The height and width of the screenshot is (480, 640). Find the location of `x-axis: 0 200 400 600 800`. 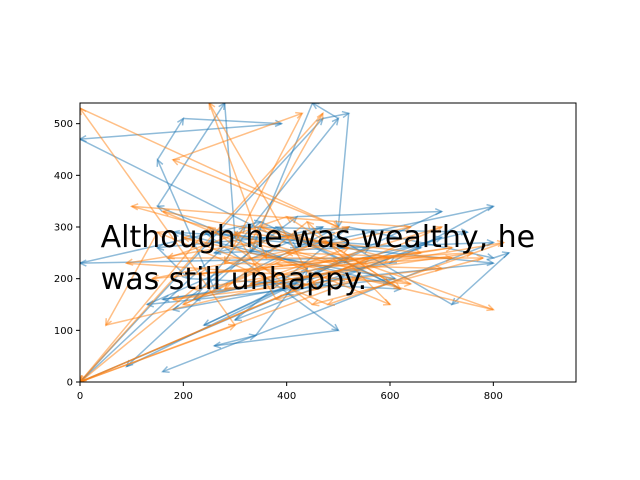

x-axis: 0 200 400 600 800 is located at coordinates (290, 392).